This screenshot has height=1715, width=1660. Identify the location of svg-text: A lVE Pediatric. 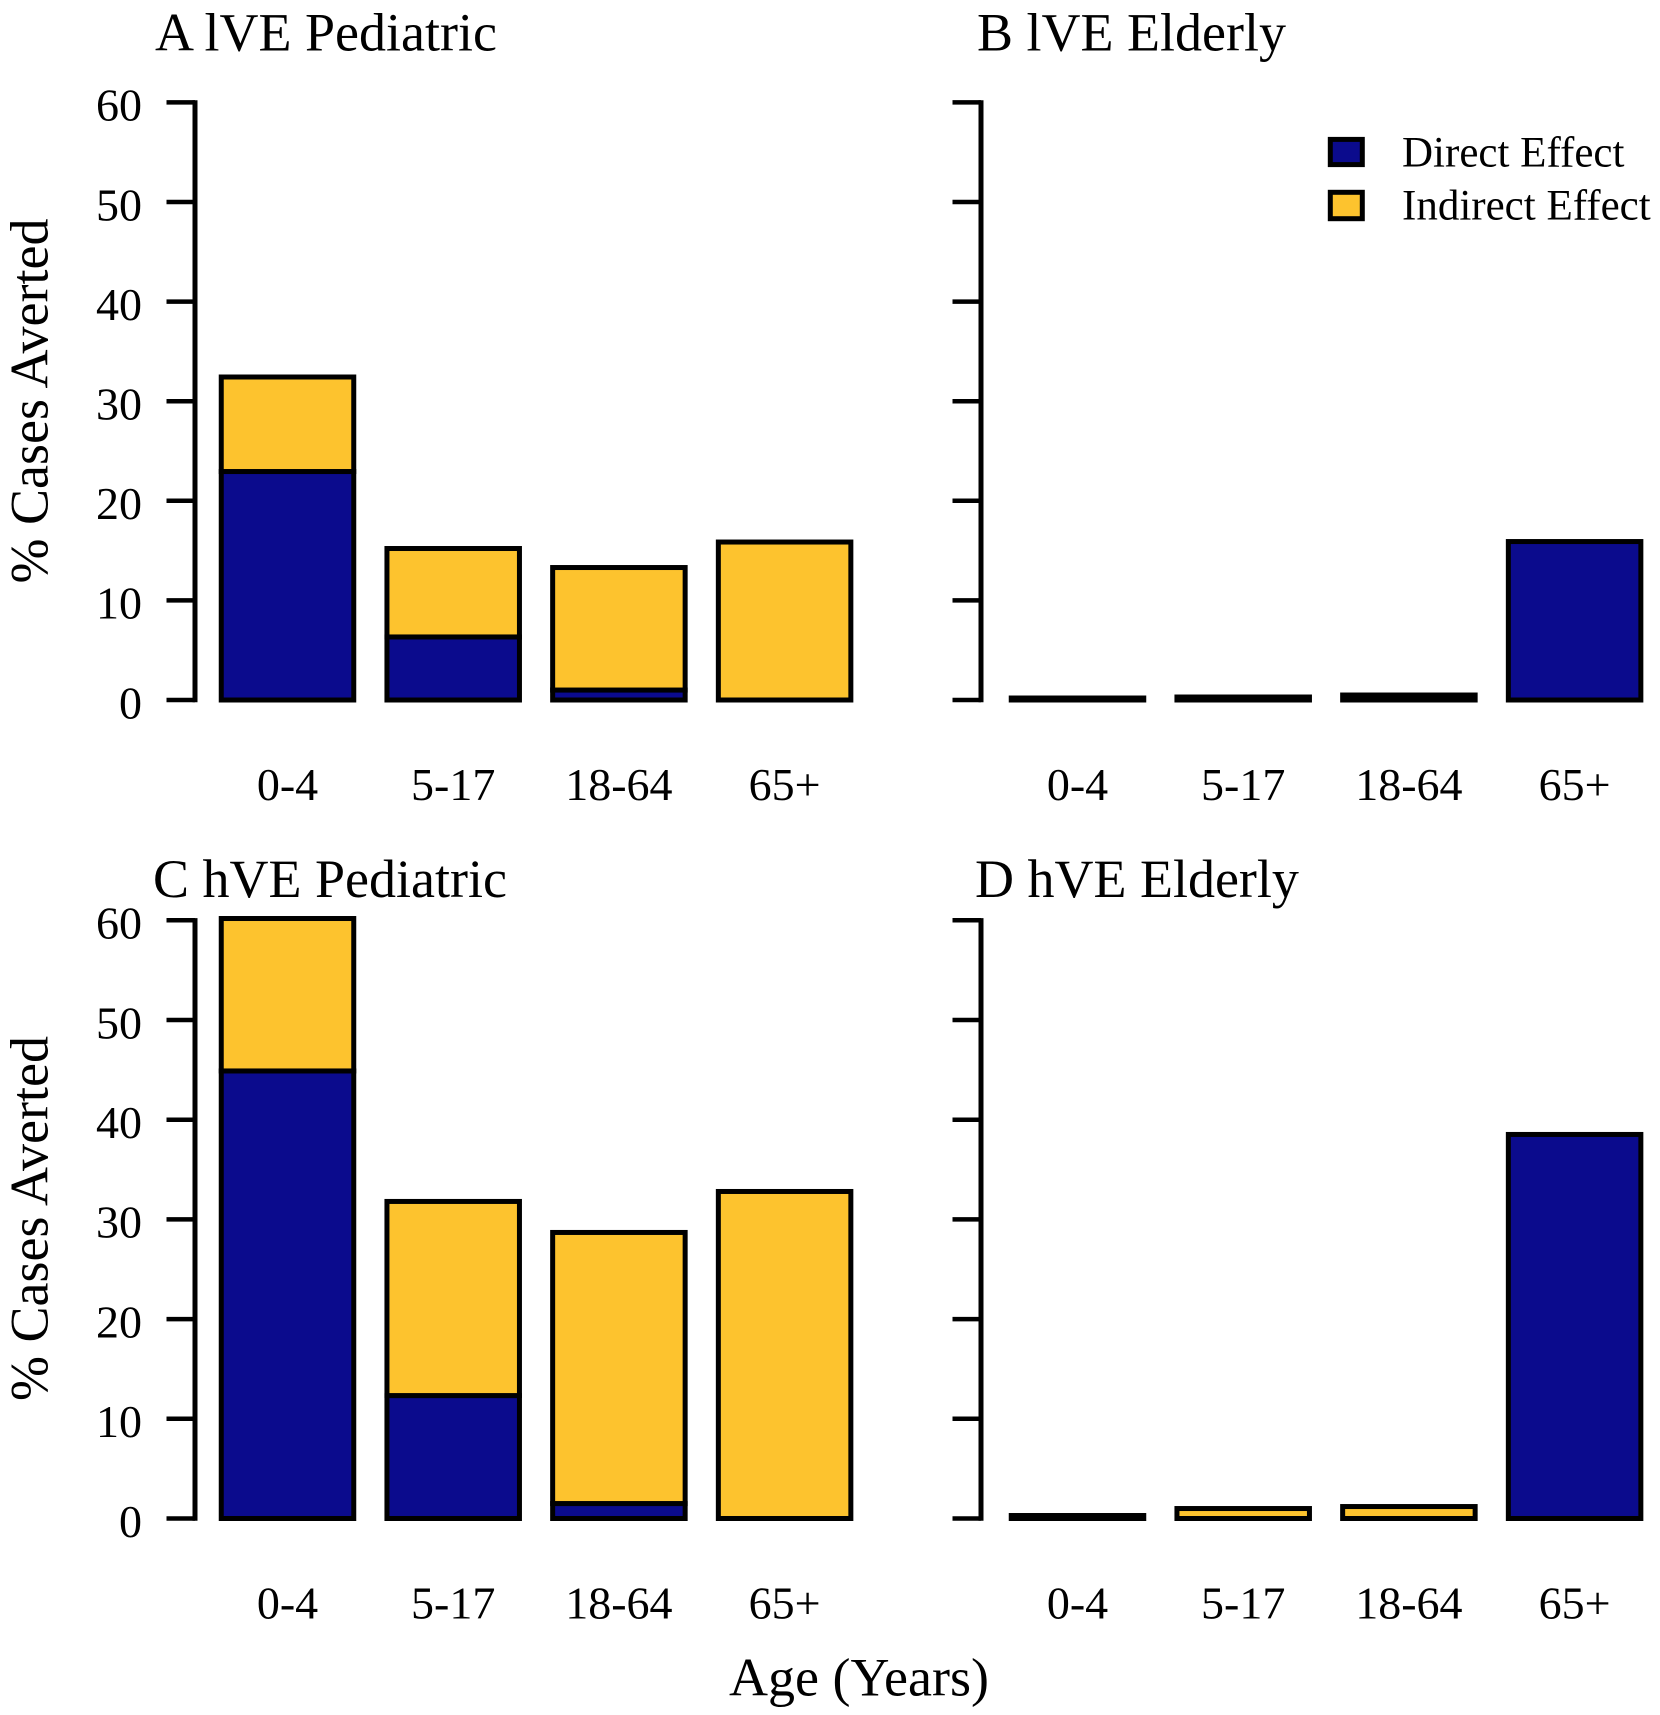
(326, 33).